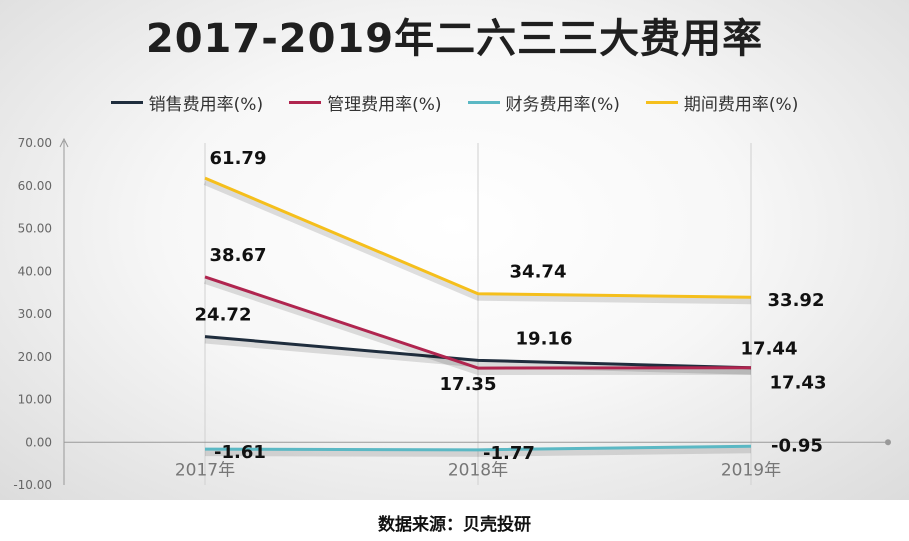 This screenshot has width=909, height=541. Describe the element at coordinates (769, 349) in the screenshot. I see `data-label: 17.44` at that location.